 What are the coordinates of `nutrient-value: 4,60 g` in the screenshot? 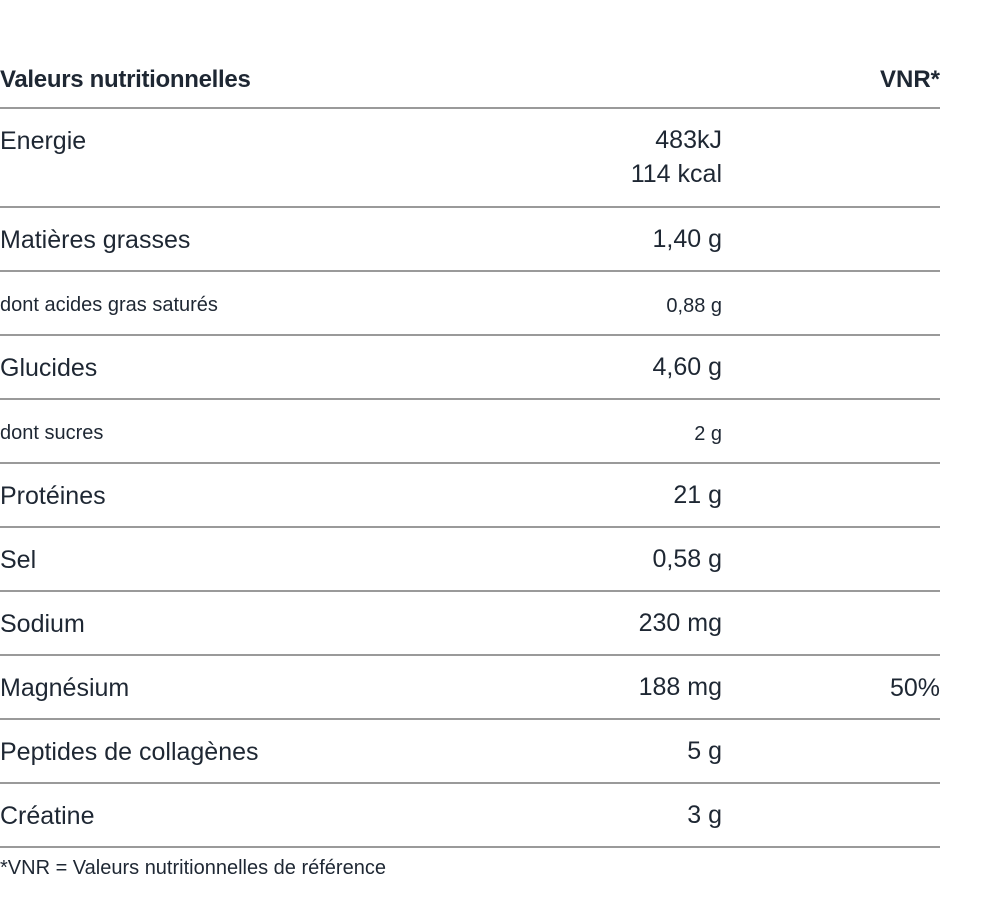 It's located at (687, 367).